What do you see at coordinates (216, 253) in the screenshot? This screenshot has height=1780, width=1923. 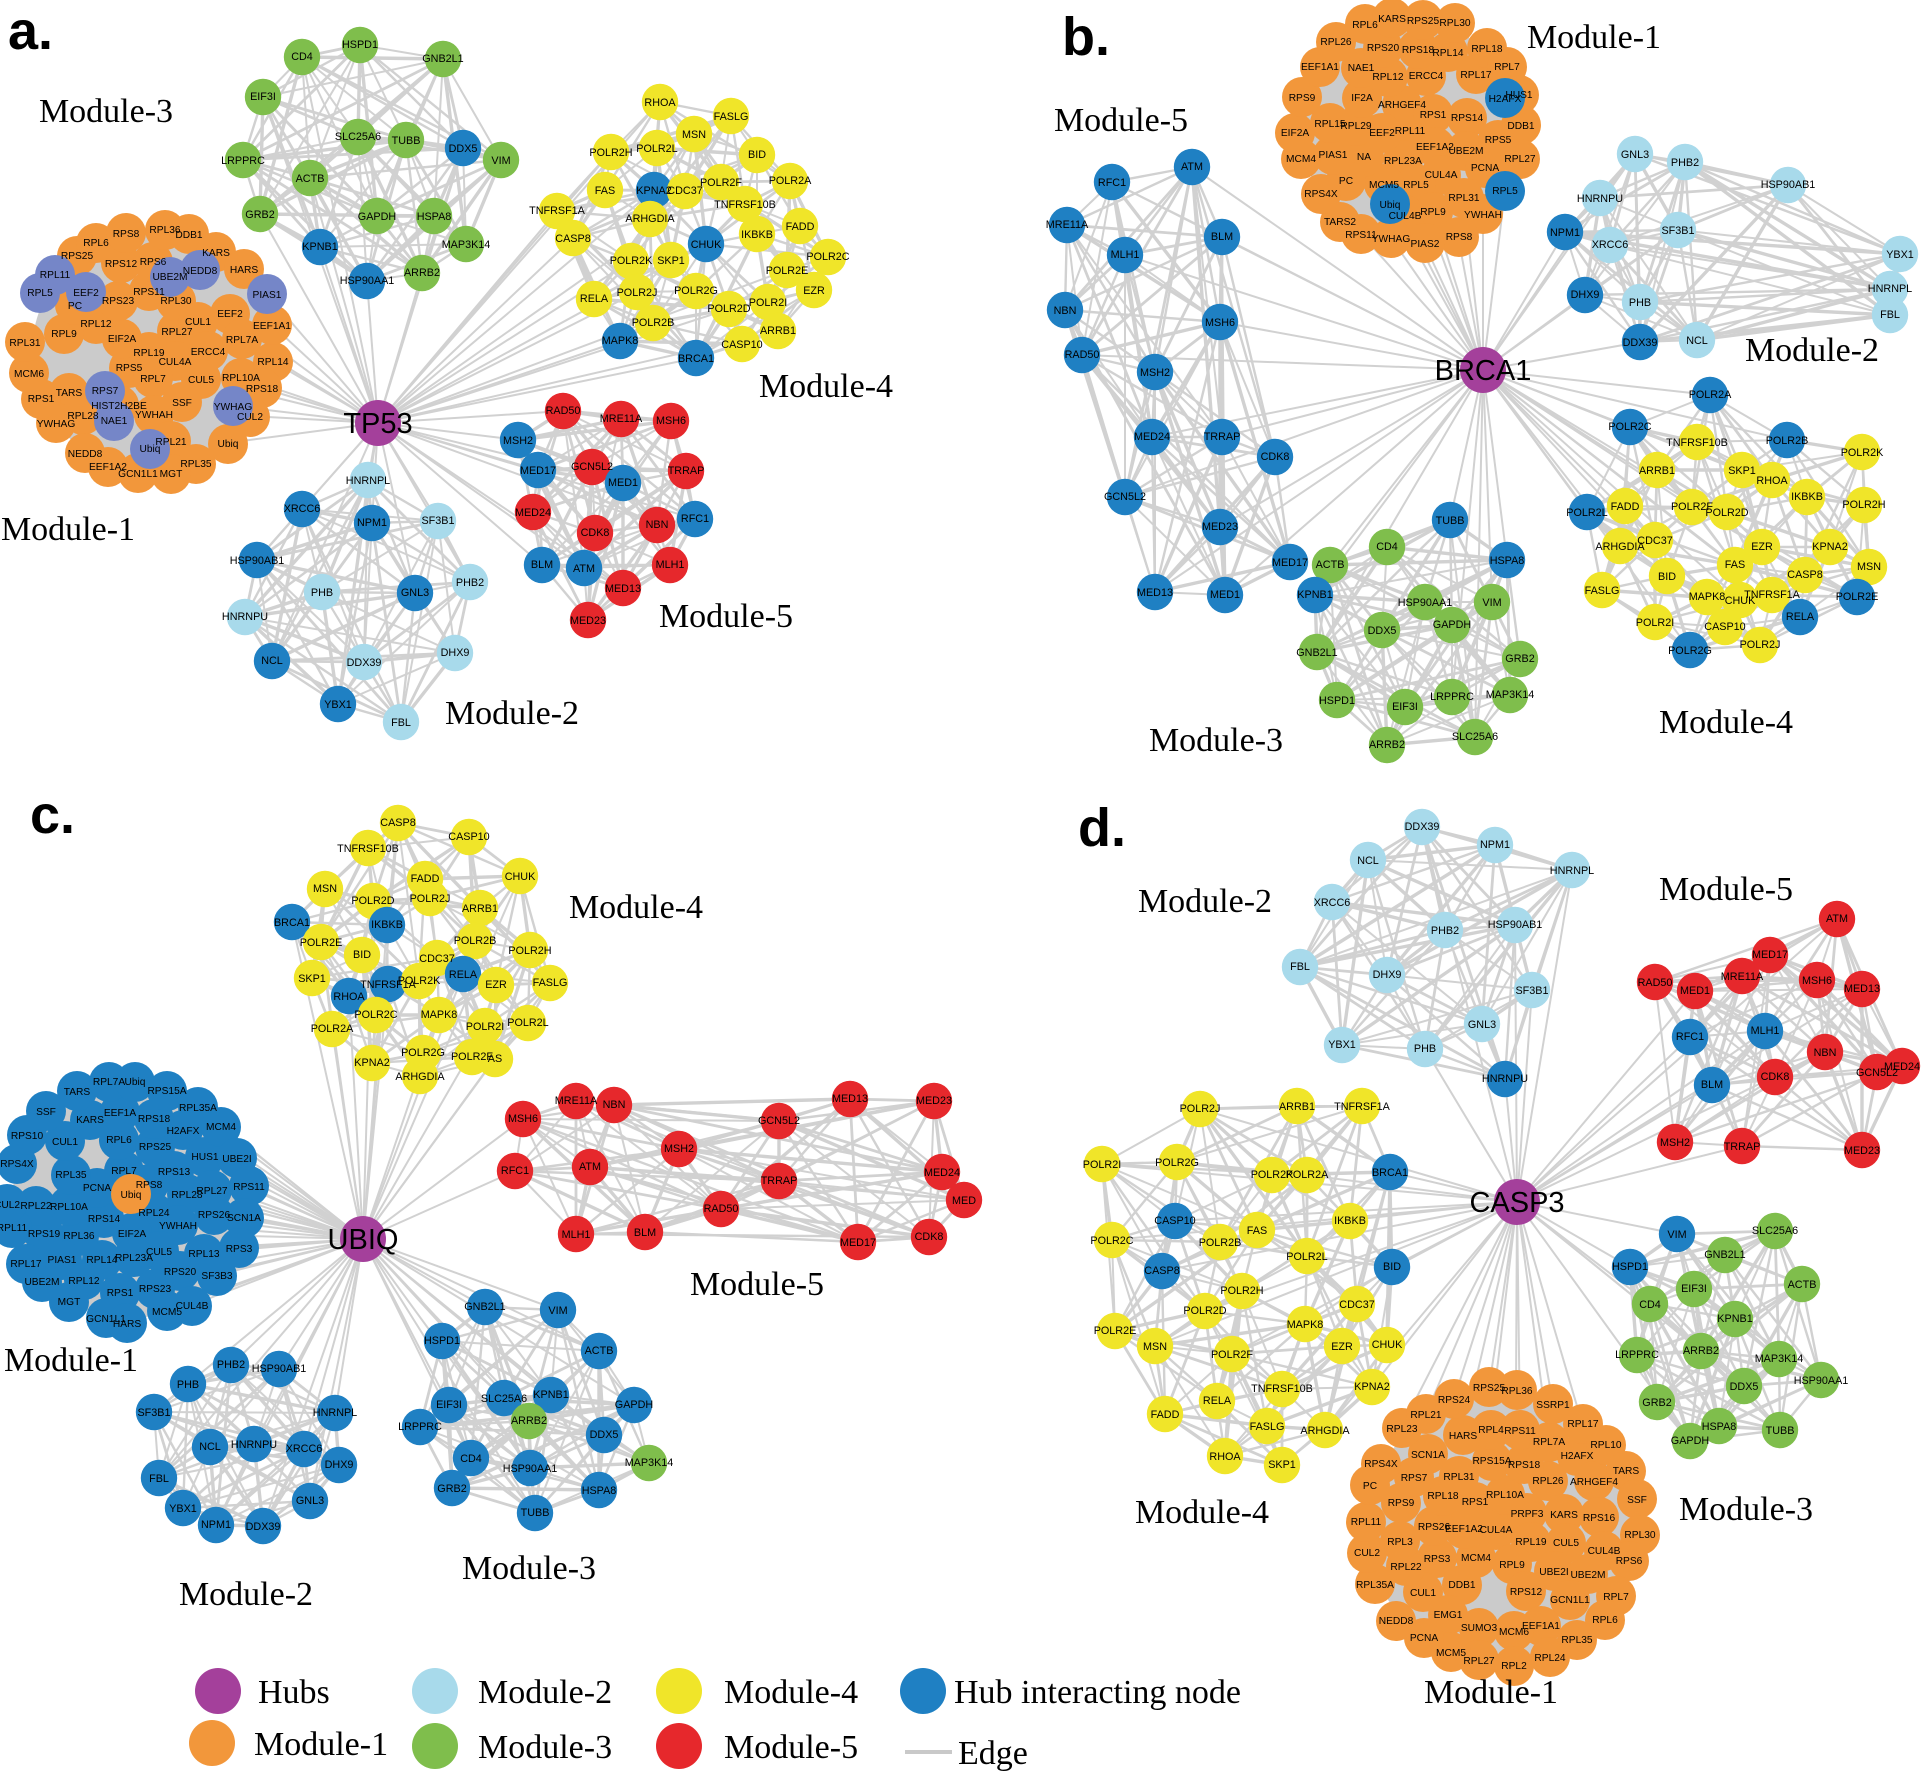 I see `svg-text: KARS` at bounding box center [216, 253].